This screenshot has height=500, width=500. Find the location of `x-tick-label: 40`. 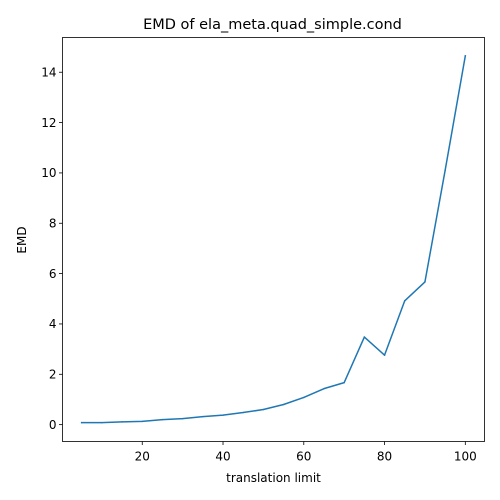

x-tick-label: 40 is located at coordinates (222, 457).